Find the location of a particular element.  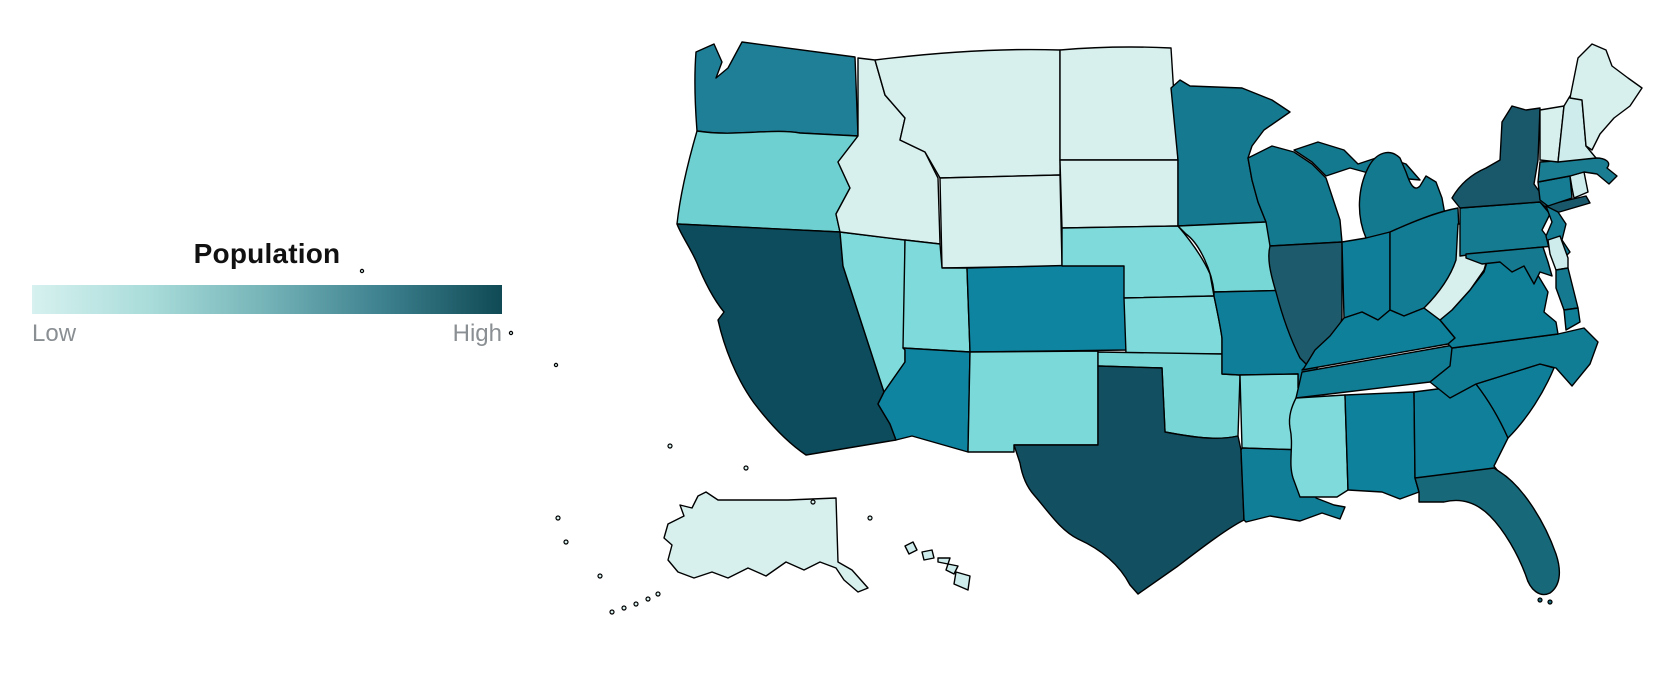

state-or is located at coordinates (767, 181).